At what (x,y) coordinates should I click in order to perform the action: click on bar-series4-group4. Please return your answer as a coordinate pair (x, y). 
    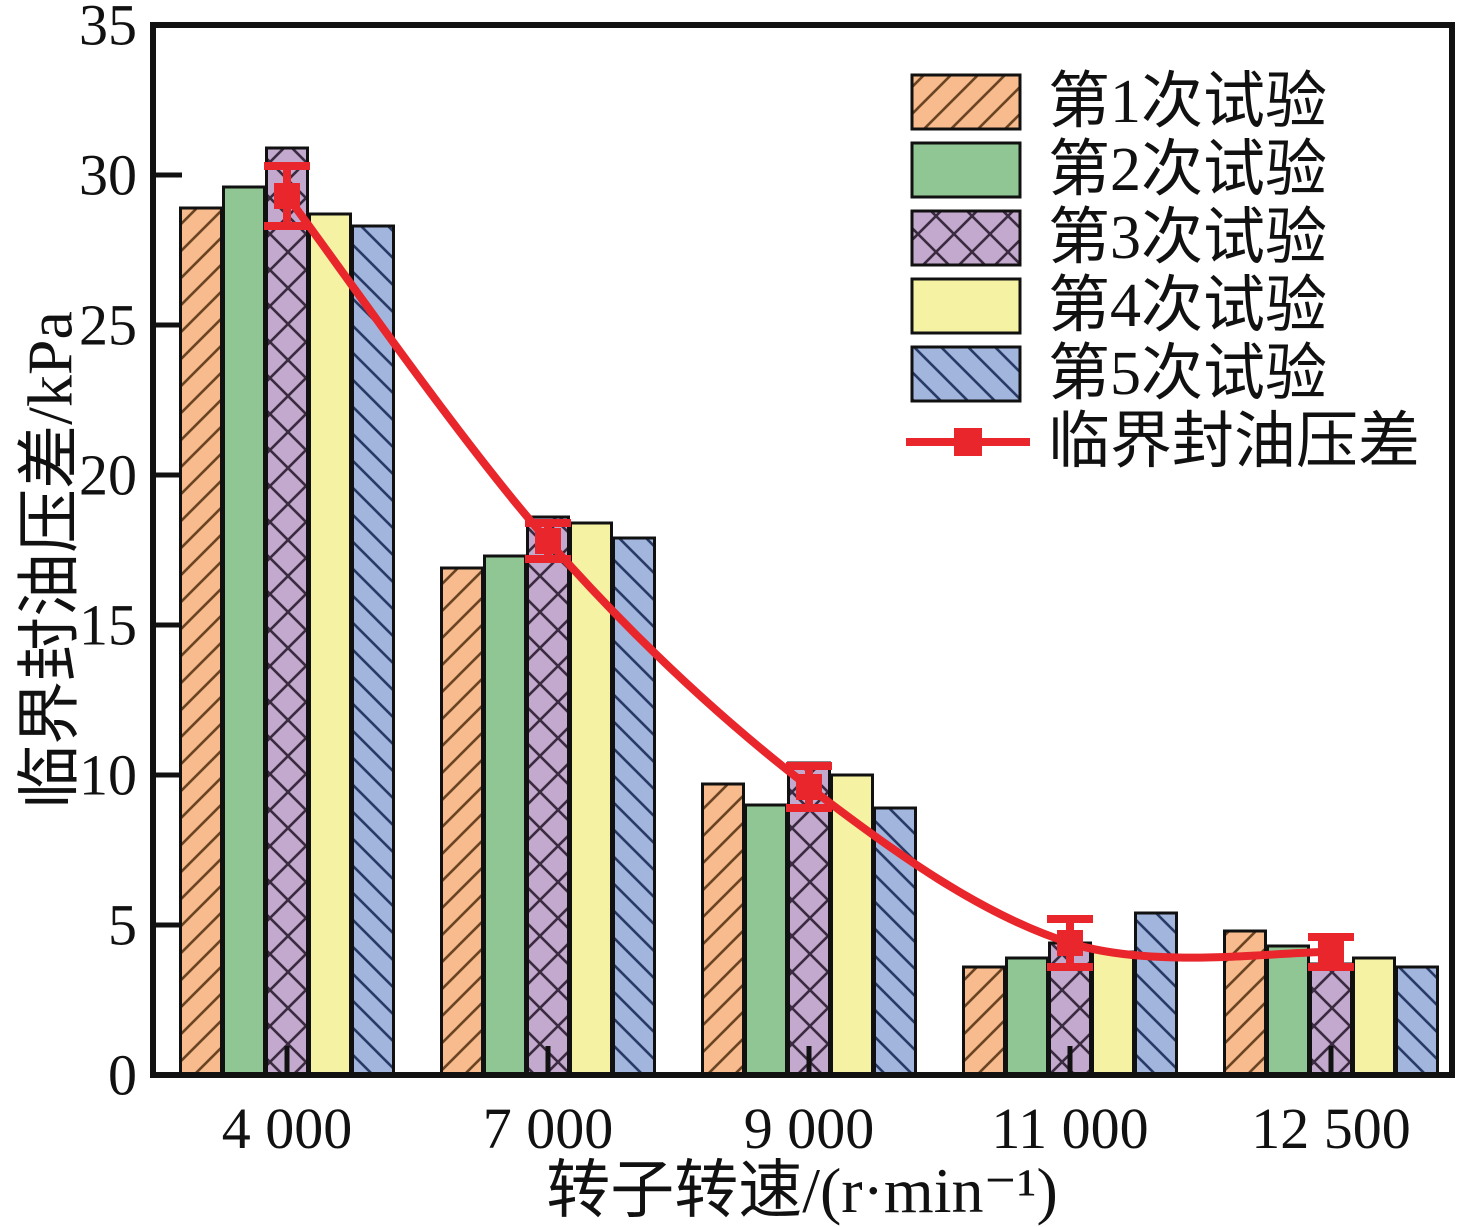
    Looking at the image, I should click on (1113, 1013).